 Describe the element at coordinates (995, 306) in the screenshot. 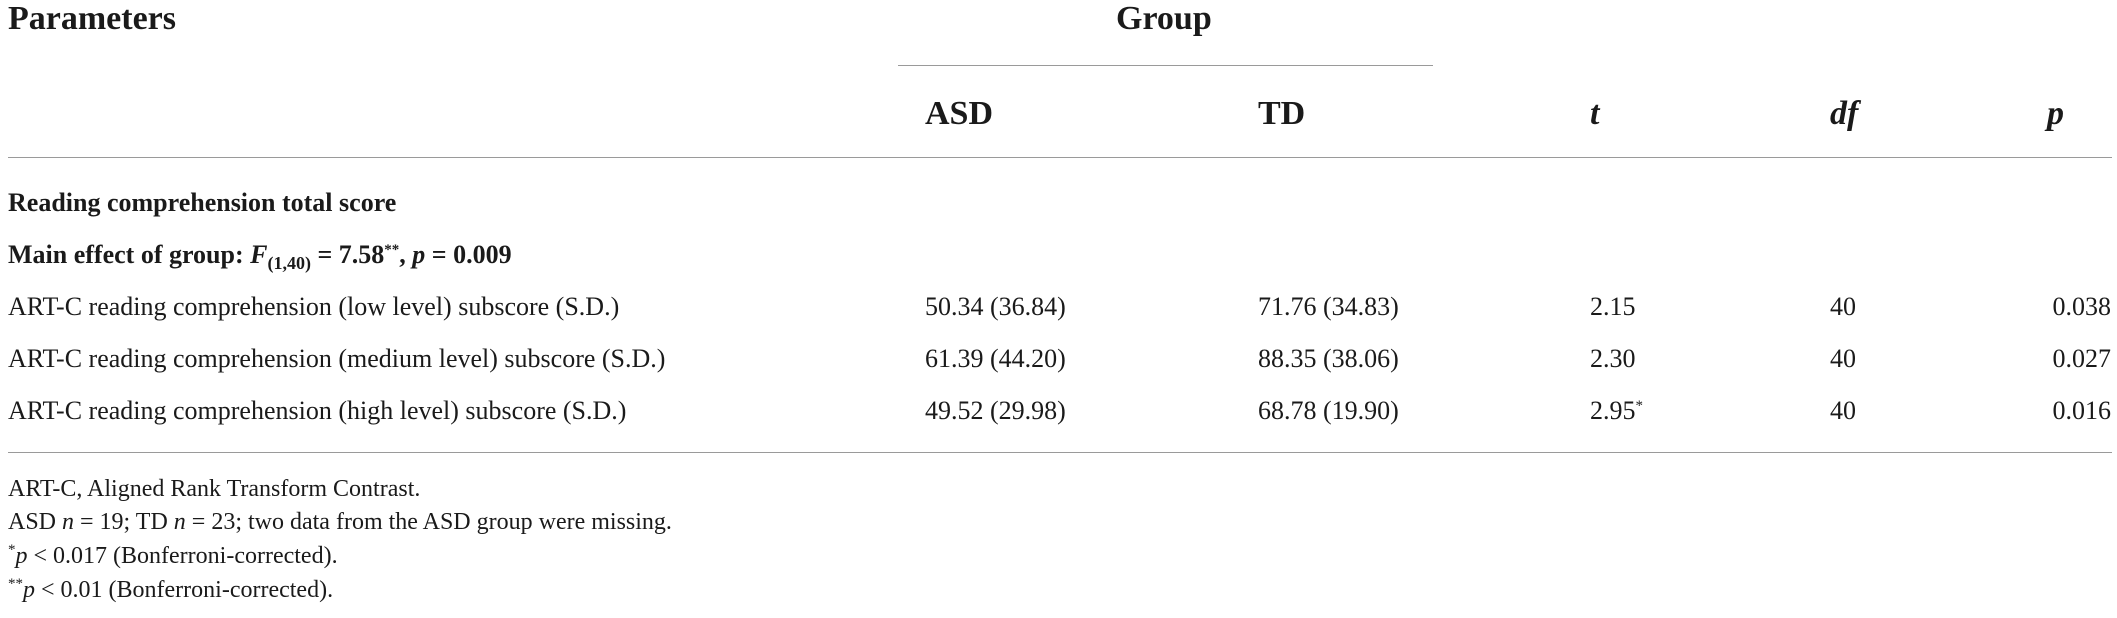

I see `row-1-asd: 50.34 (36.84)` at that location.